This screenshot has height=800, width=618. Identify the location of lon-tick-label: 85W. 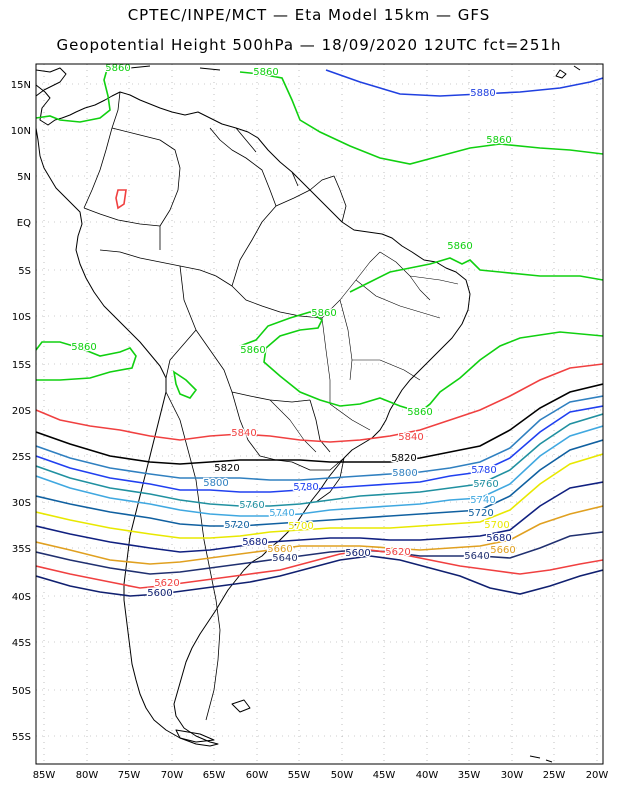
(44, 775).